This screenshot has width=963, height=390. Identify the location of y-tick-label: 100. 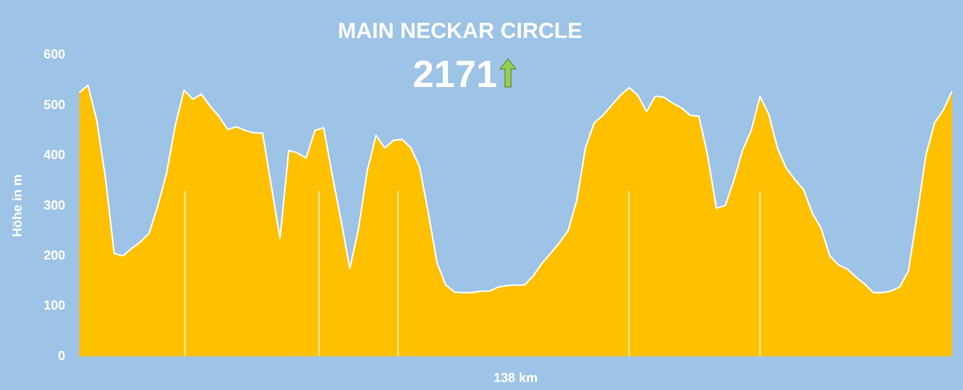
(55, 305).